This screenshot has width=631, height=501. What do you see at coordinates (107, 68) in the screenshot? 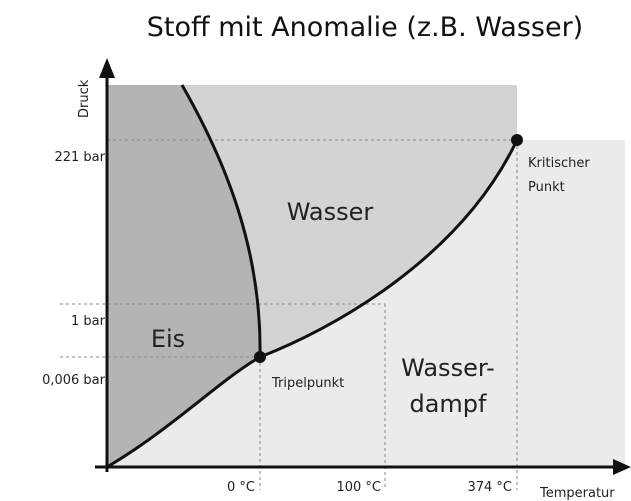
I see `y-arrow` at bounding box center [107, 68].